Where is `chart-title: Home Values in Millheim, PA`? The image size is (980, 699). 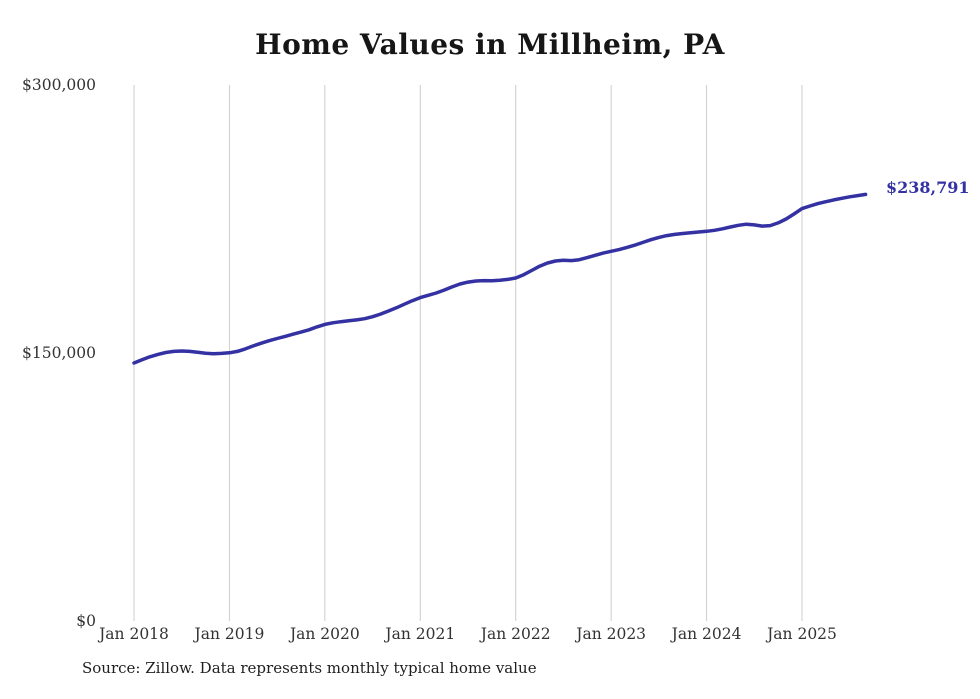 chart-title: Home Values in Millheim, PA is located at coordinates (490, 44).